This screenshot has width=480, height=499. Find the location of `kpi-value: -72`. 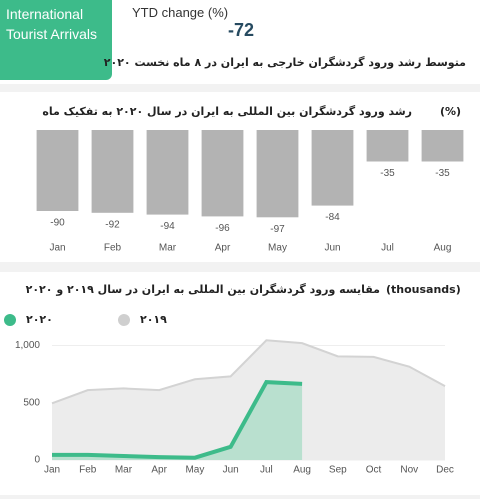

kpi-value: -72 is located at coordinates (241, 30).